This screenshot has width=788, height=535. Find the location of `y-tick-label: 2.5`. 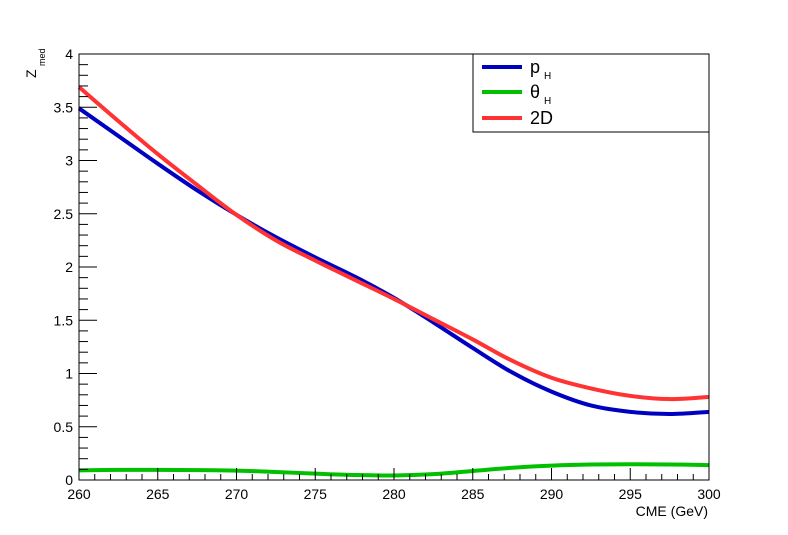

y-tick-label: 2.5 is located at coordinates (64, 214).